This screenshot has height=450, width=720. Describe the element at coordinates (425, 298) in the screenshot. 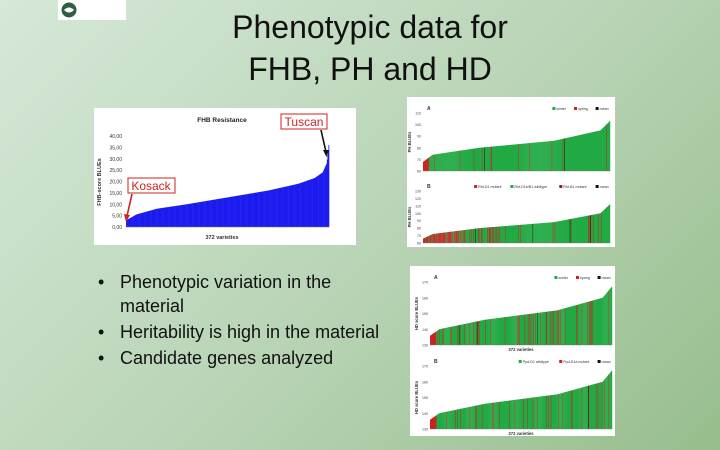

I see `panel-y-tick-label: 160` at that location.